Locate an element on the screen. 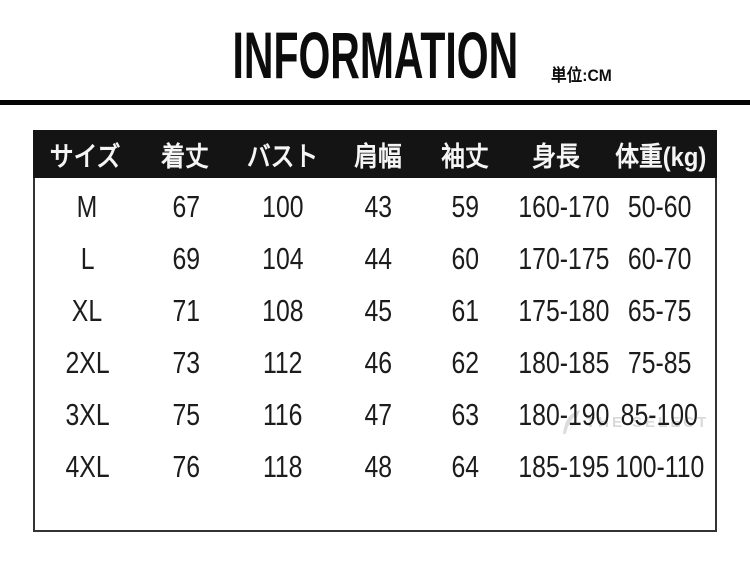 Image resolution: width=750 pixels, height=582 pixels. table-cell-text: 118 is located at coordinates (283, 466).